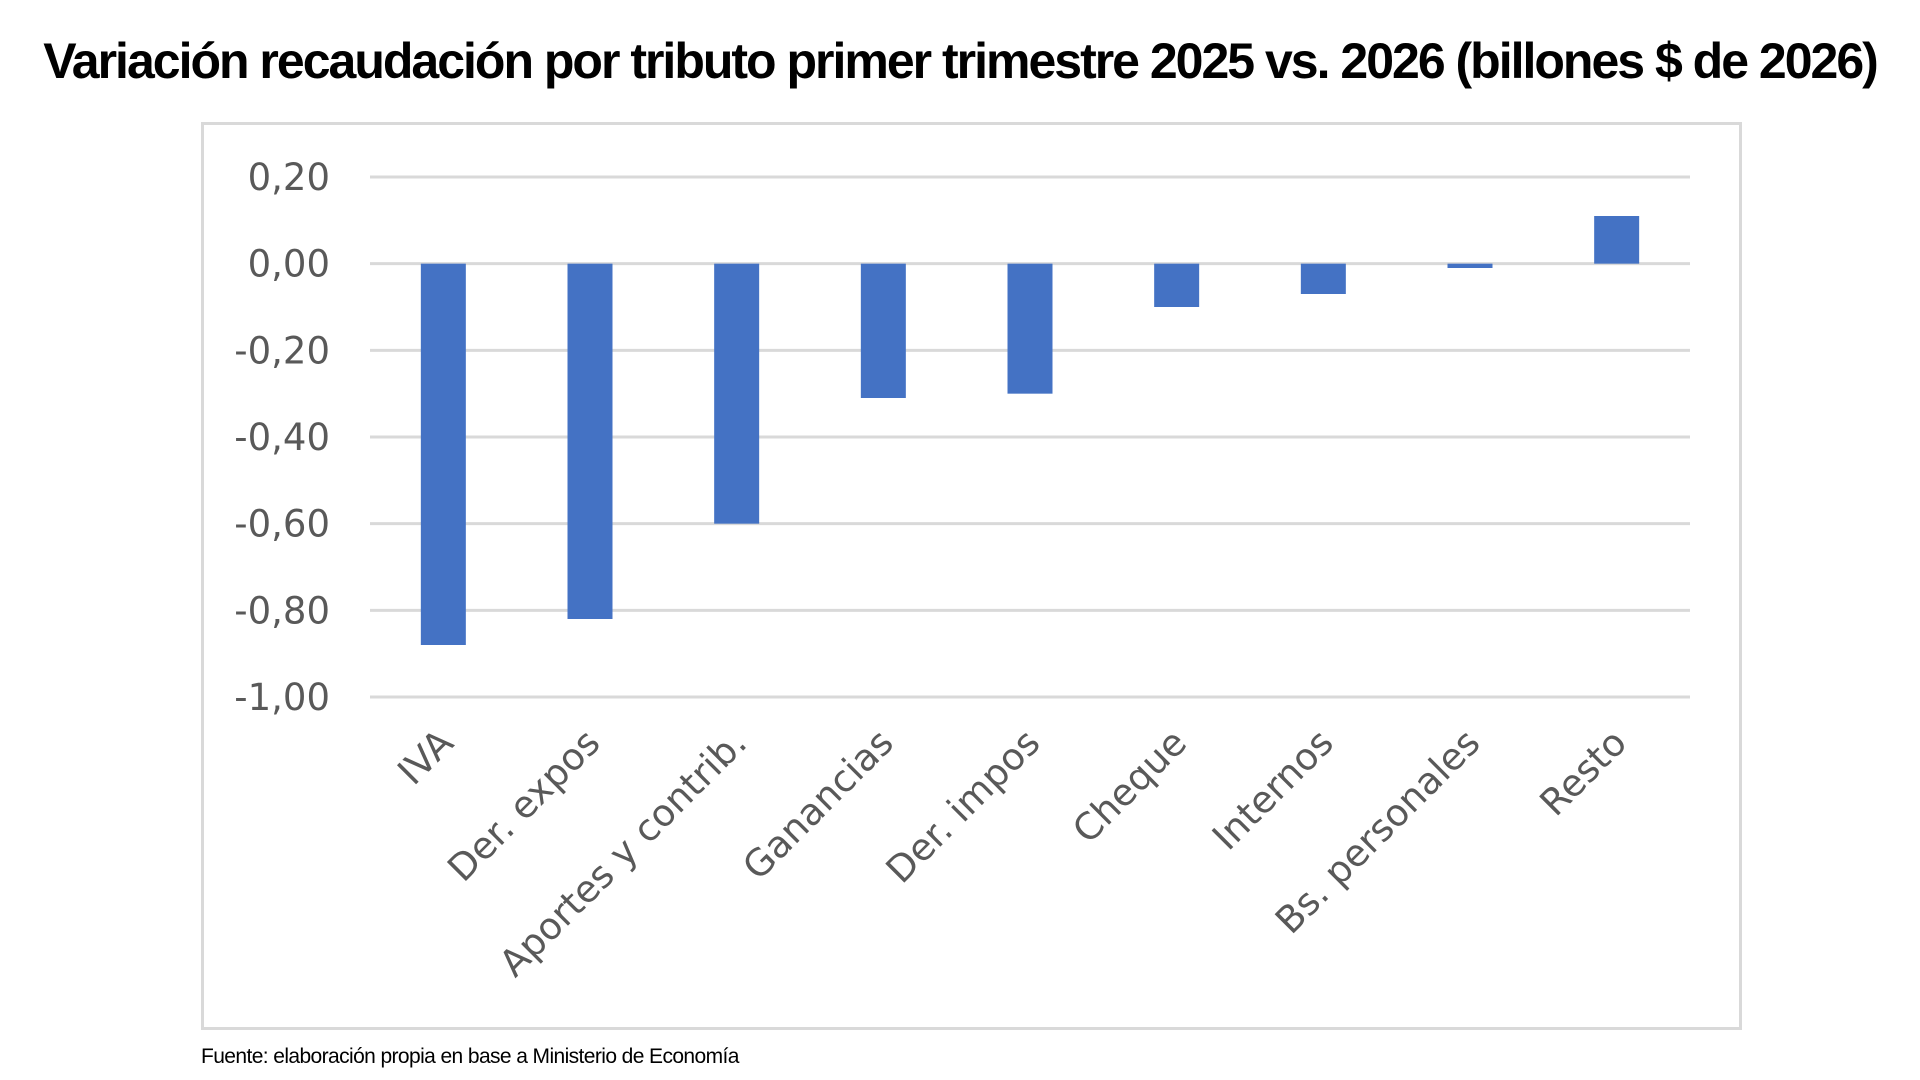  Describe the element at coordinates (1030, 328) in the screenshot. I see `bar-der-impos` at that location.